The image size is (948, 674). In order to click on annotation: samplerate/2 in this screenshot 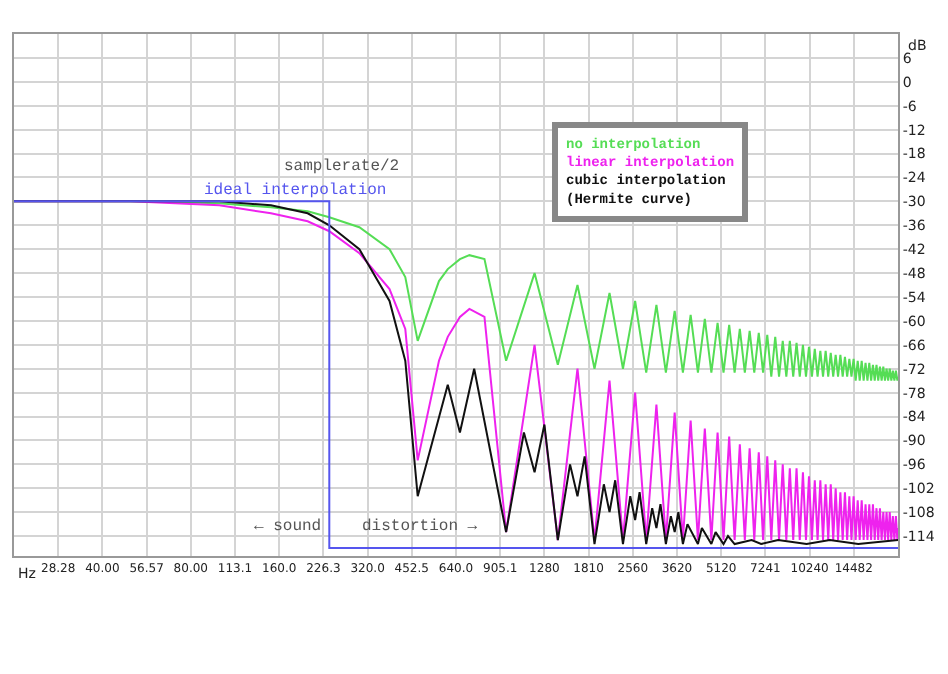, I will do `click(342, 167)`.